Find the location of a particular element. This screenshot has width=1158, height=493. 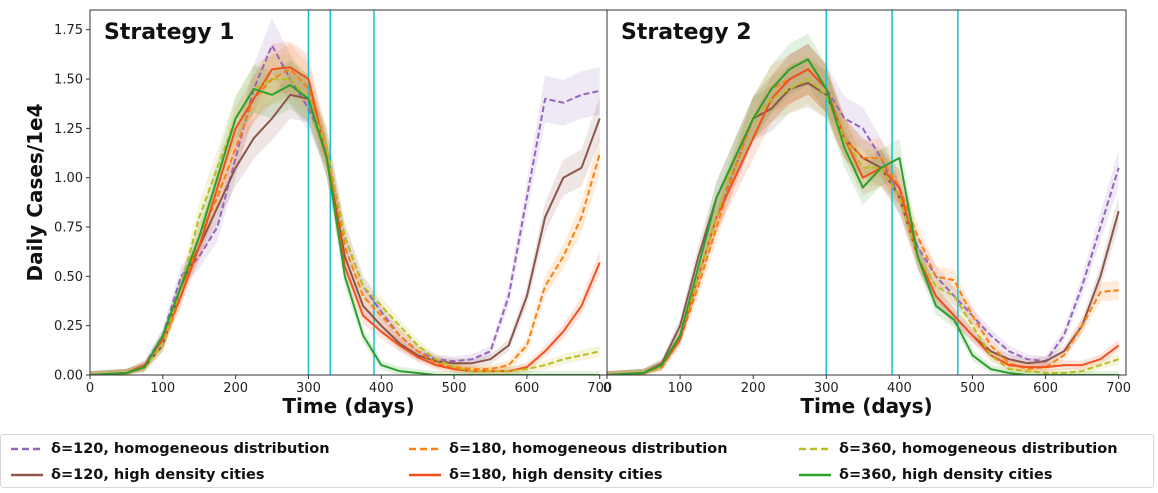

y-tick-label: 1.75 is located at coordinates (68, 30).